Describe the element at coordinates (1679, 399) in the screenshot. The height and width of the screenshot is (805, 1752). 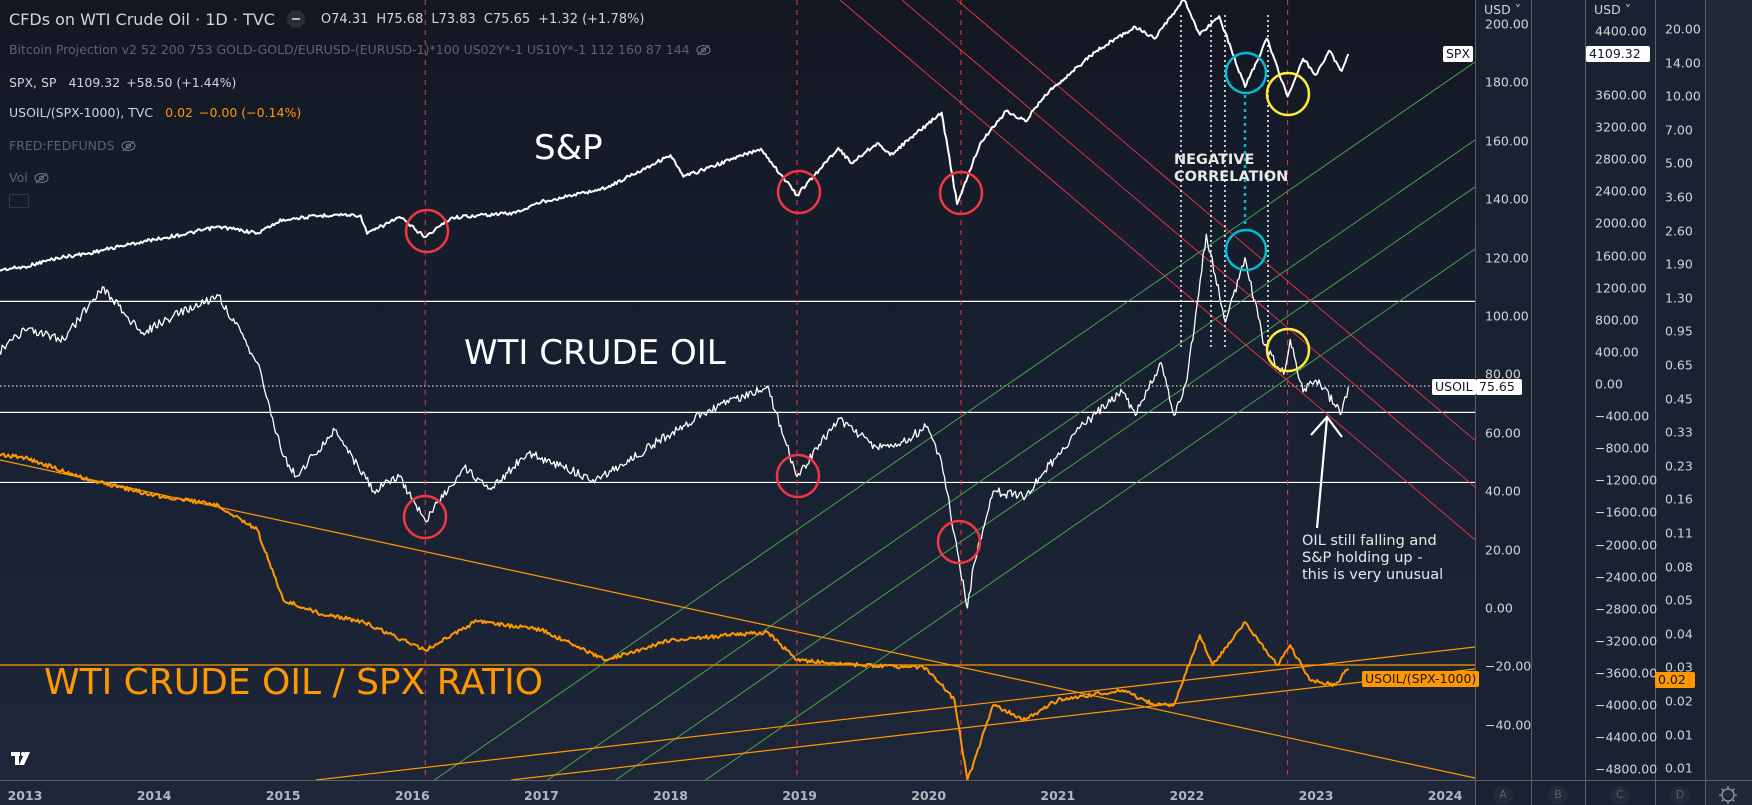
I see `axis-tick-label: 0.45` at that location.